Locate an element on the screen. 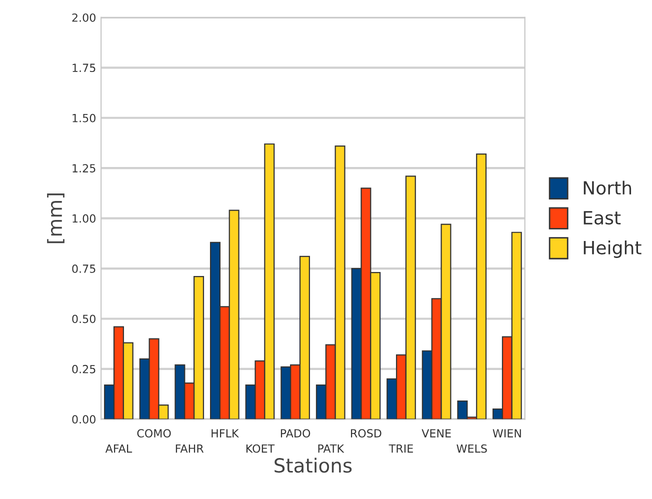  y-axis-title: [mm] is located at coordinates (55, 218).